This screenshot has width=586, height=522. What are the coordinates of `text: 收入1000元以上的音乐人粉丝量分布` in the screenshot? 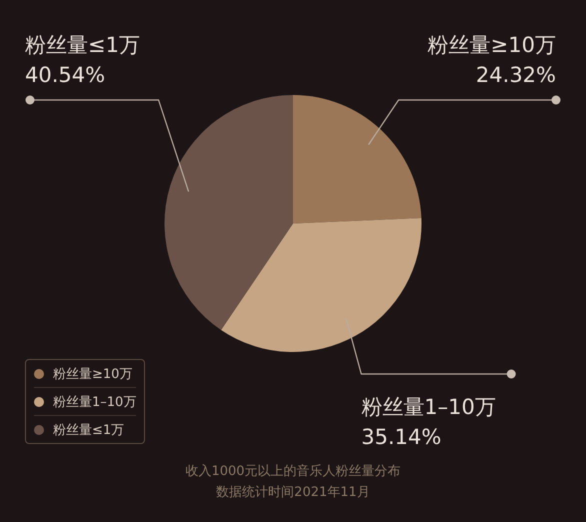 It's located at (293, 471).